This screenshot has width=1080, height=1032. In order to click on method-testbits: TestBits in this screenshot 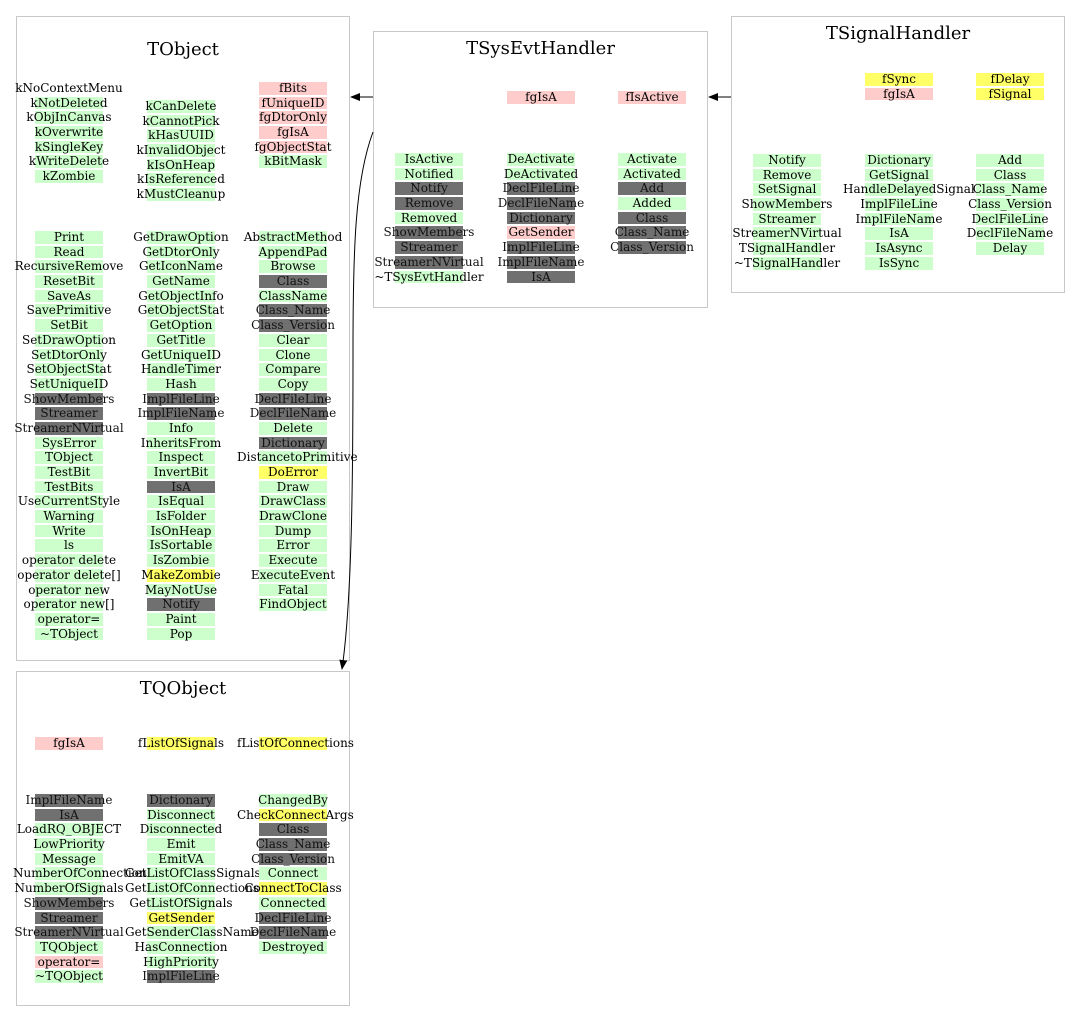, I will do `click(69, 487)`.